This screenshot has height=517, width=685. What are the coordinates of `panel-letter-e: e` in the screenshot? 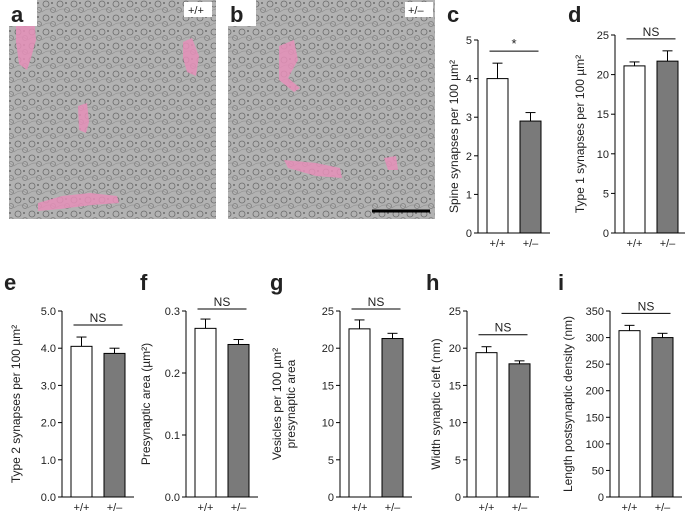 It's located at (10, 282).